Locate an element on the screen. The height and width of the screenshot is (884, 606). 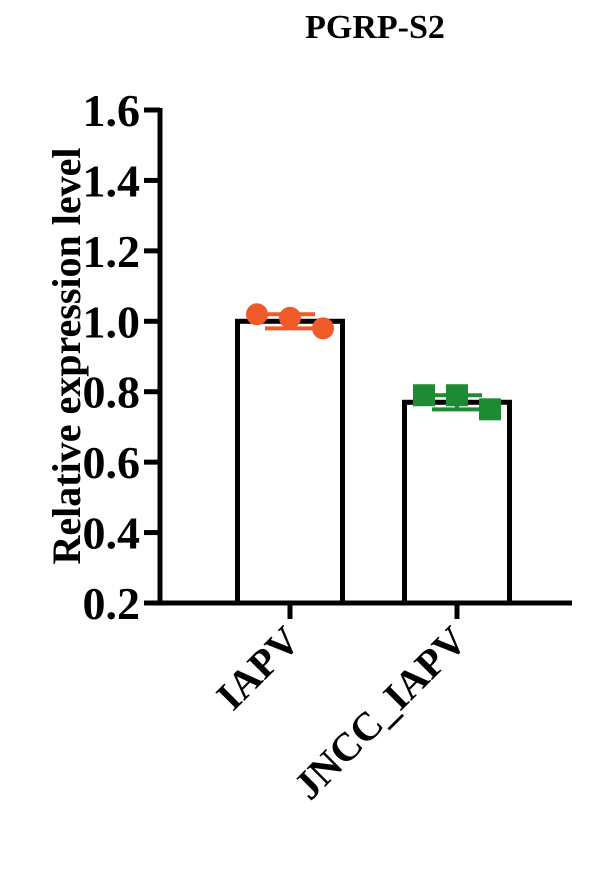
y-tick-label: 1.6 is located at coordinates (112, 110).